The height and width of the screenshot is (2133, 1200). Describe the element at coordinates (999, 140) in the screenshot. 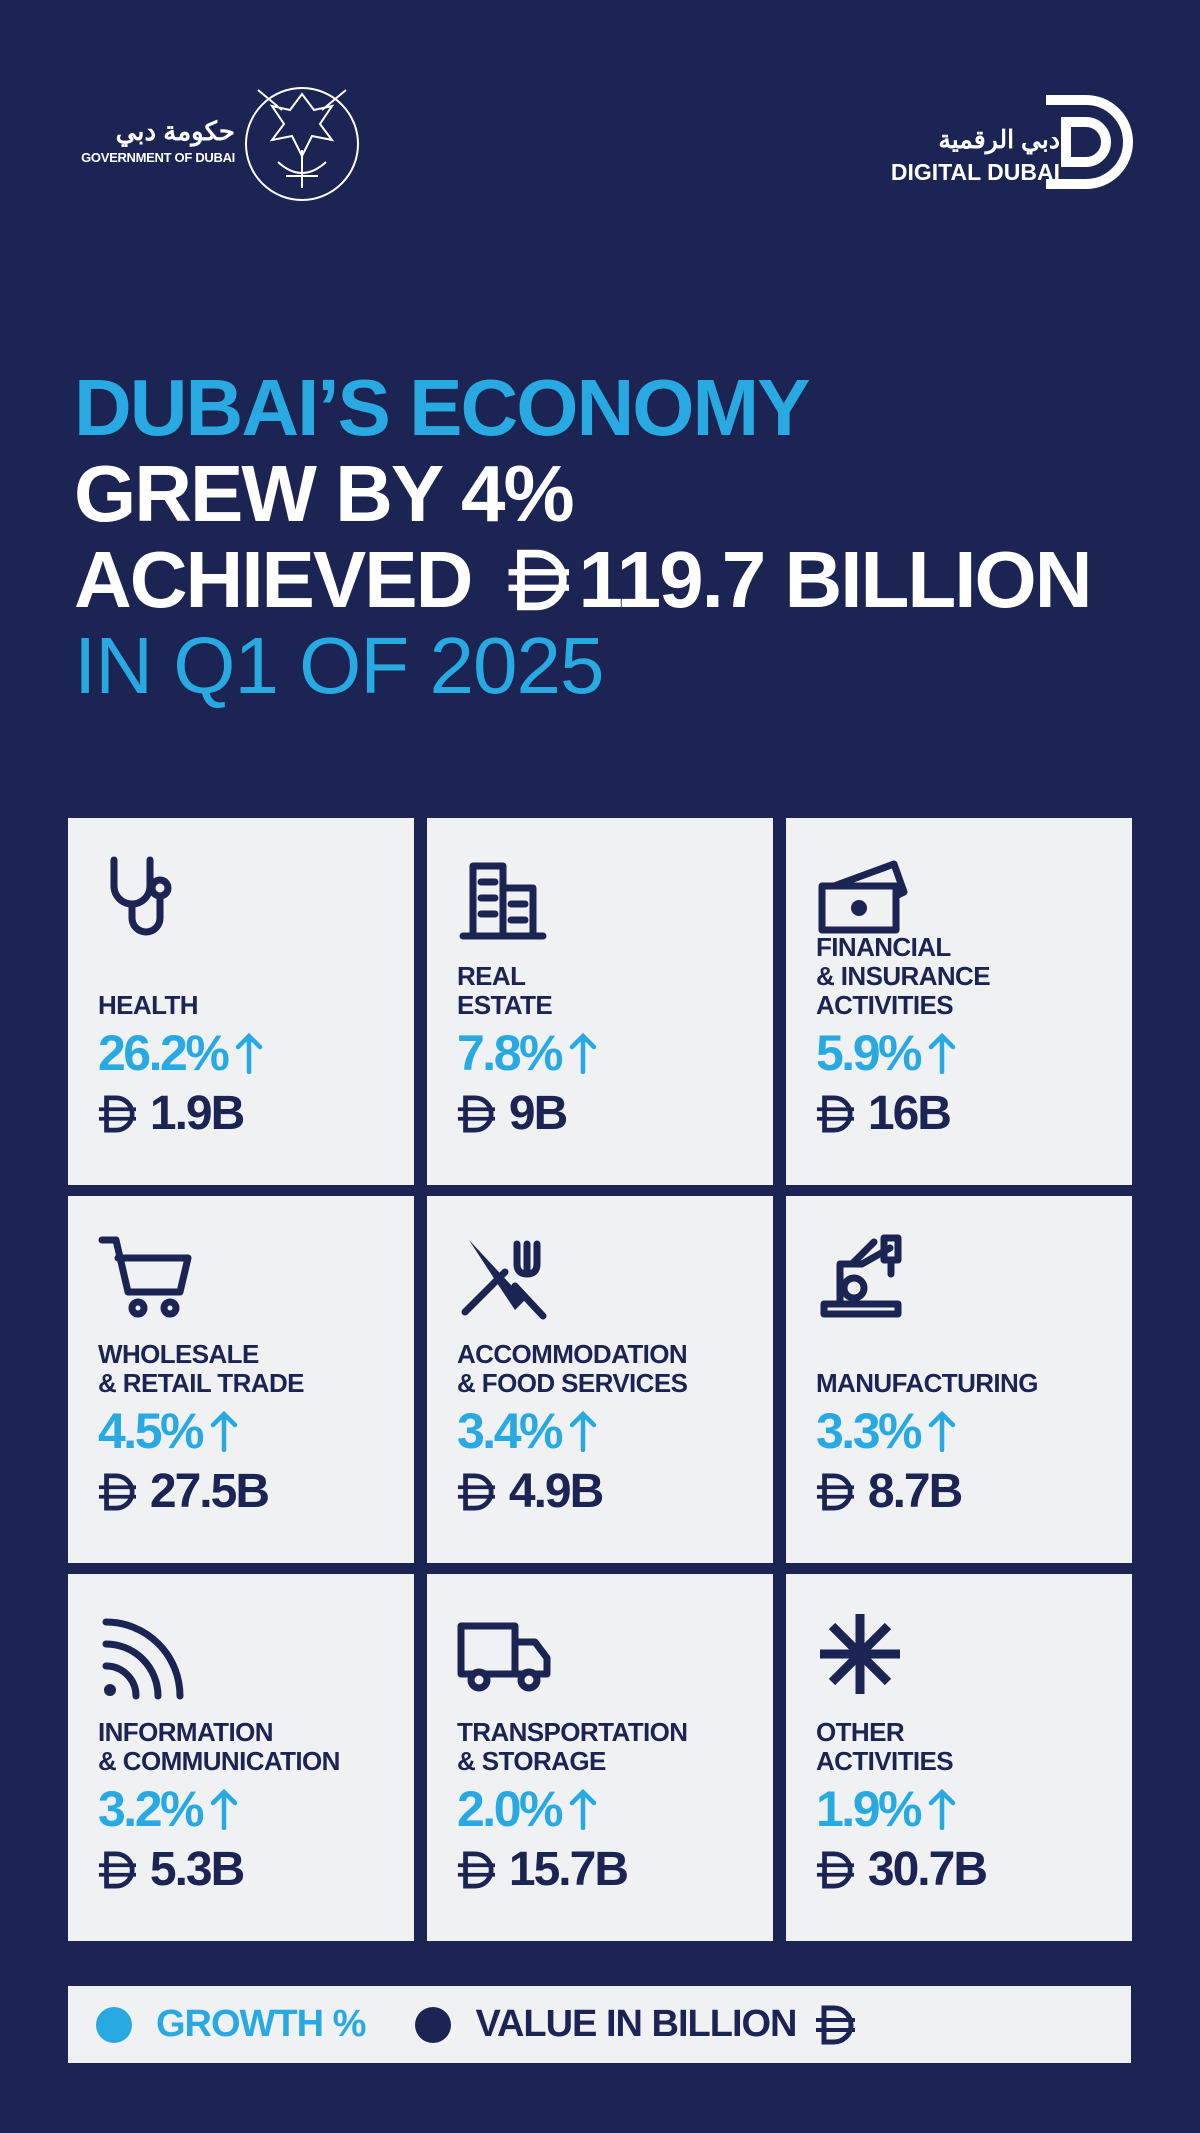

I see `digital-arabic: دبي الرقمية` at that location.